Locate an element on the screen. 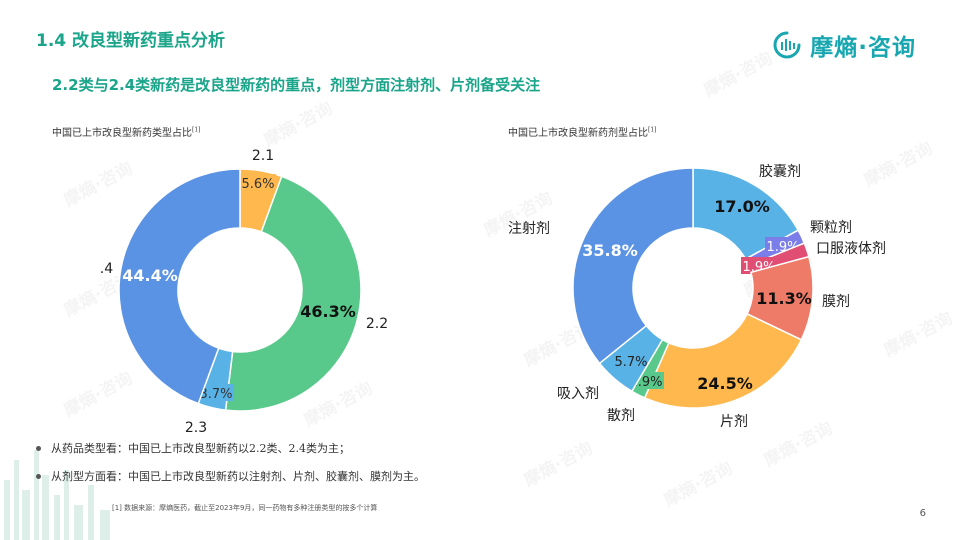 This screenshot has width=960, height=540. category-label: 颗粒剂 is located at coordinates (831, 228).